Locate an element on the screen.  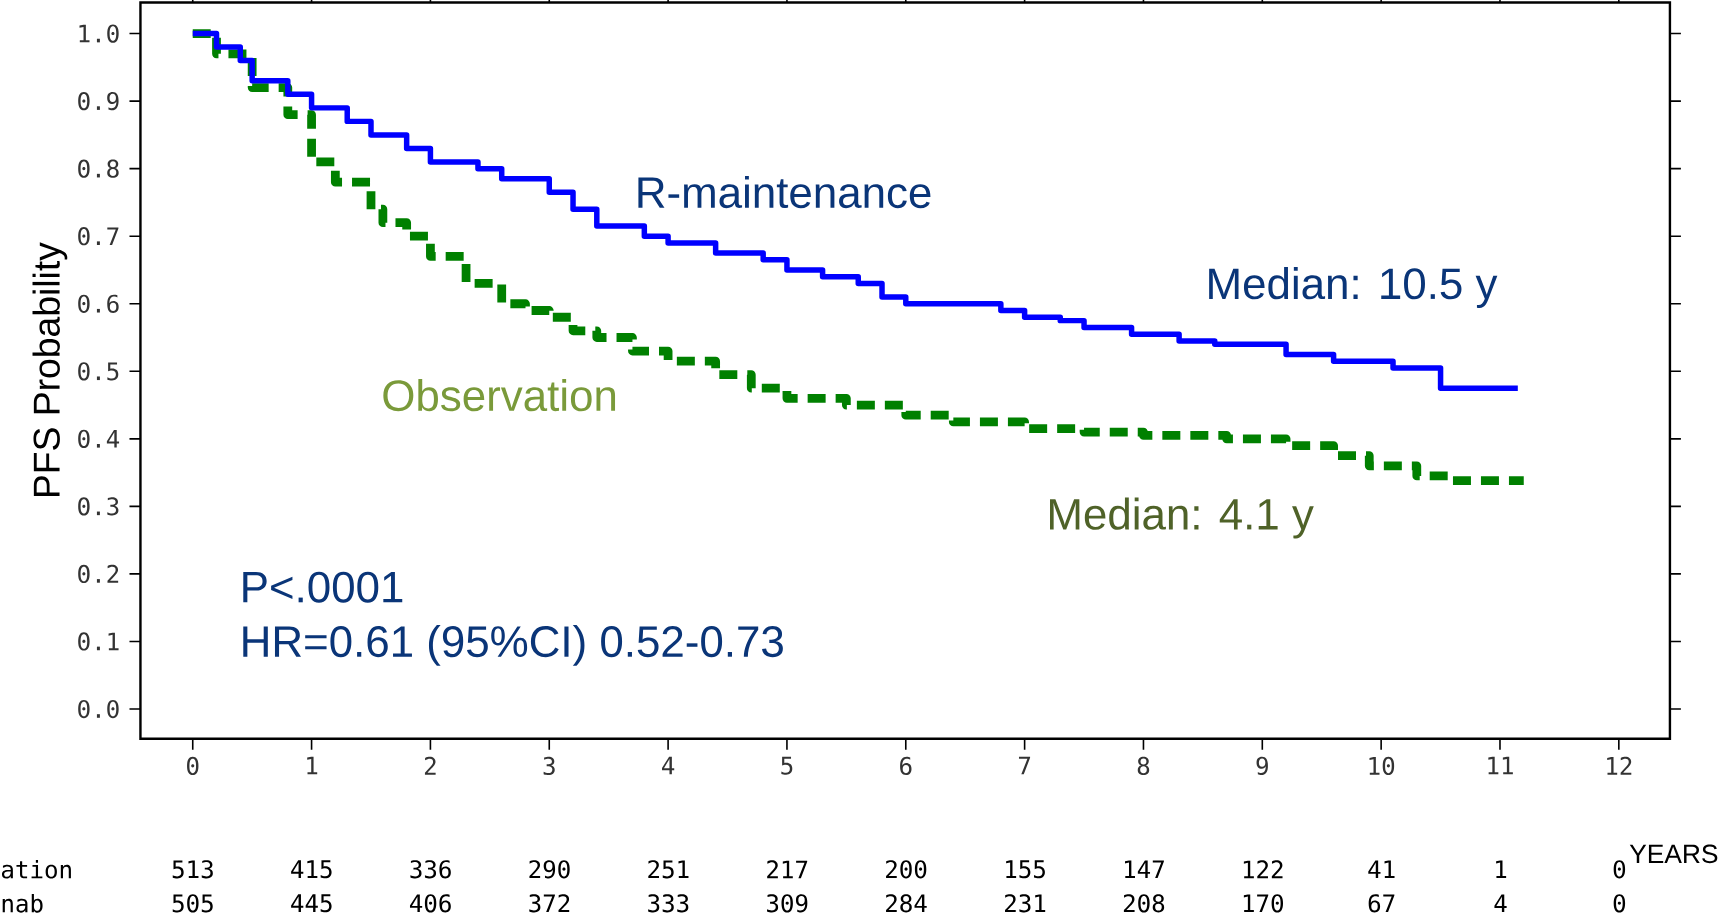
x-axis-title: YEARS is located at coordinates (1673, 854).